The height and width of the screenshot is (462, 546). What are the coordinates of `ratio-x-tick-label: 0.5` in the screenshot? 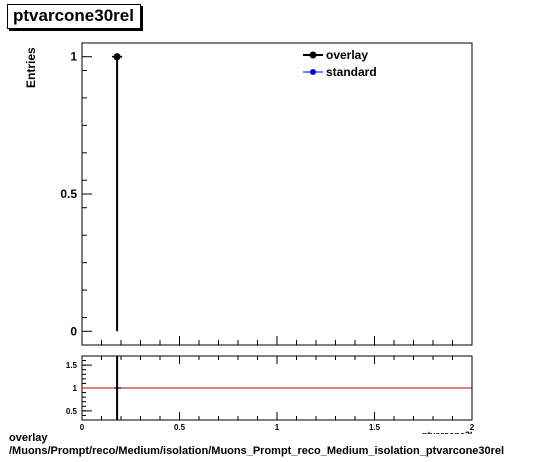 It's located at (180, 427).